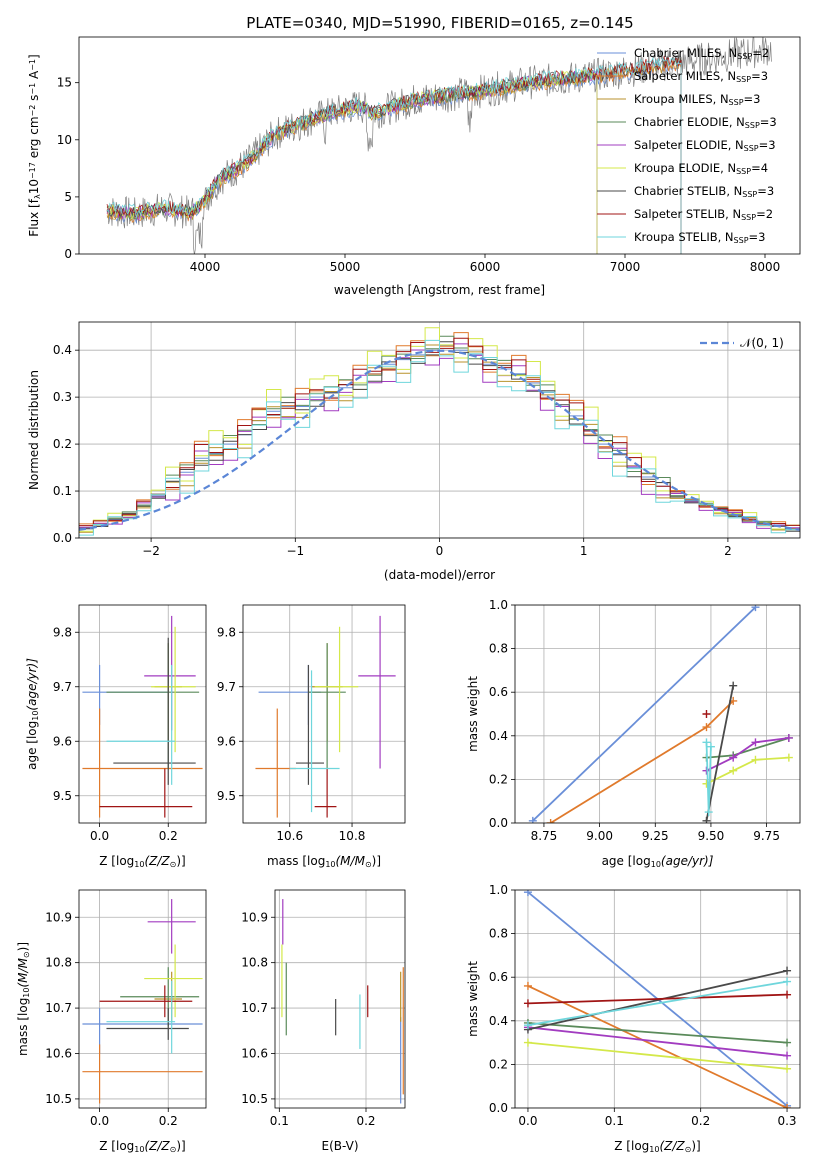 This screenshot has height=1174, width=819. Describe the element at coordinates (142, 861) in the screenshot. I see `x-axis-label: Z [log10(Z/Z⊙)]` at that location.